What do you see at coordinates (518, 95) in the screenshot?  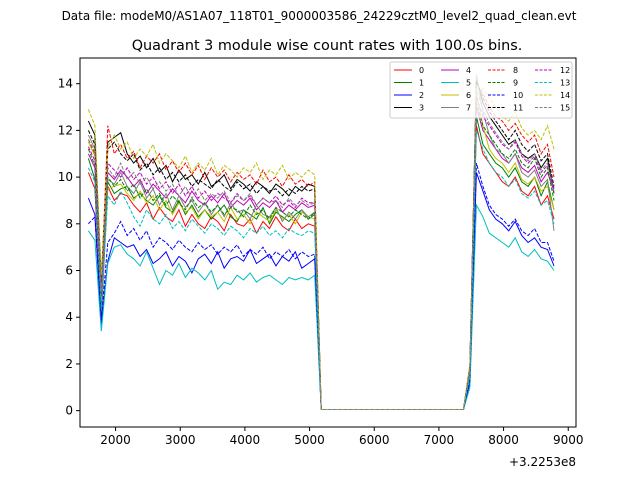 I see `legend-label-10: 10` at bounding box center [518, 95].